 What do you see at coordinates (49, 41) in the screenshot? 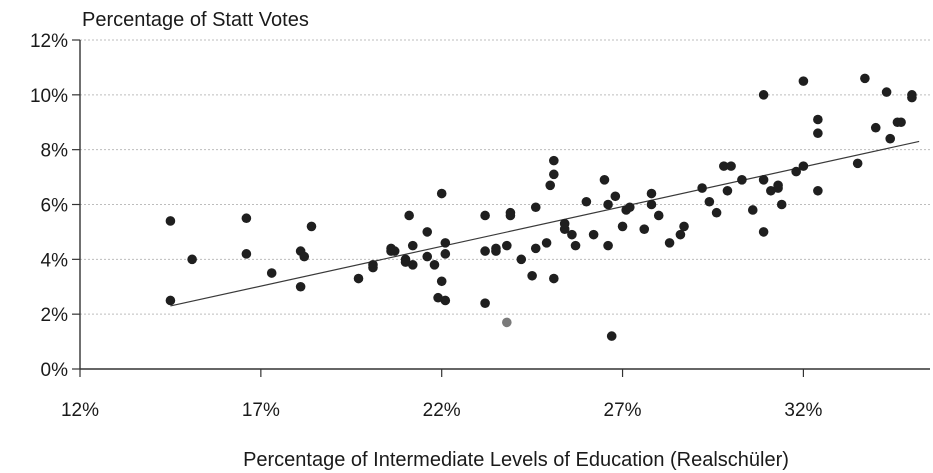
I see `y-tick-label: 12%` at bounding box center [49, 41].